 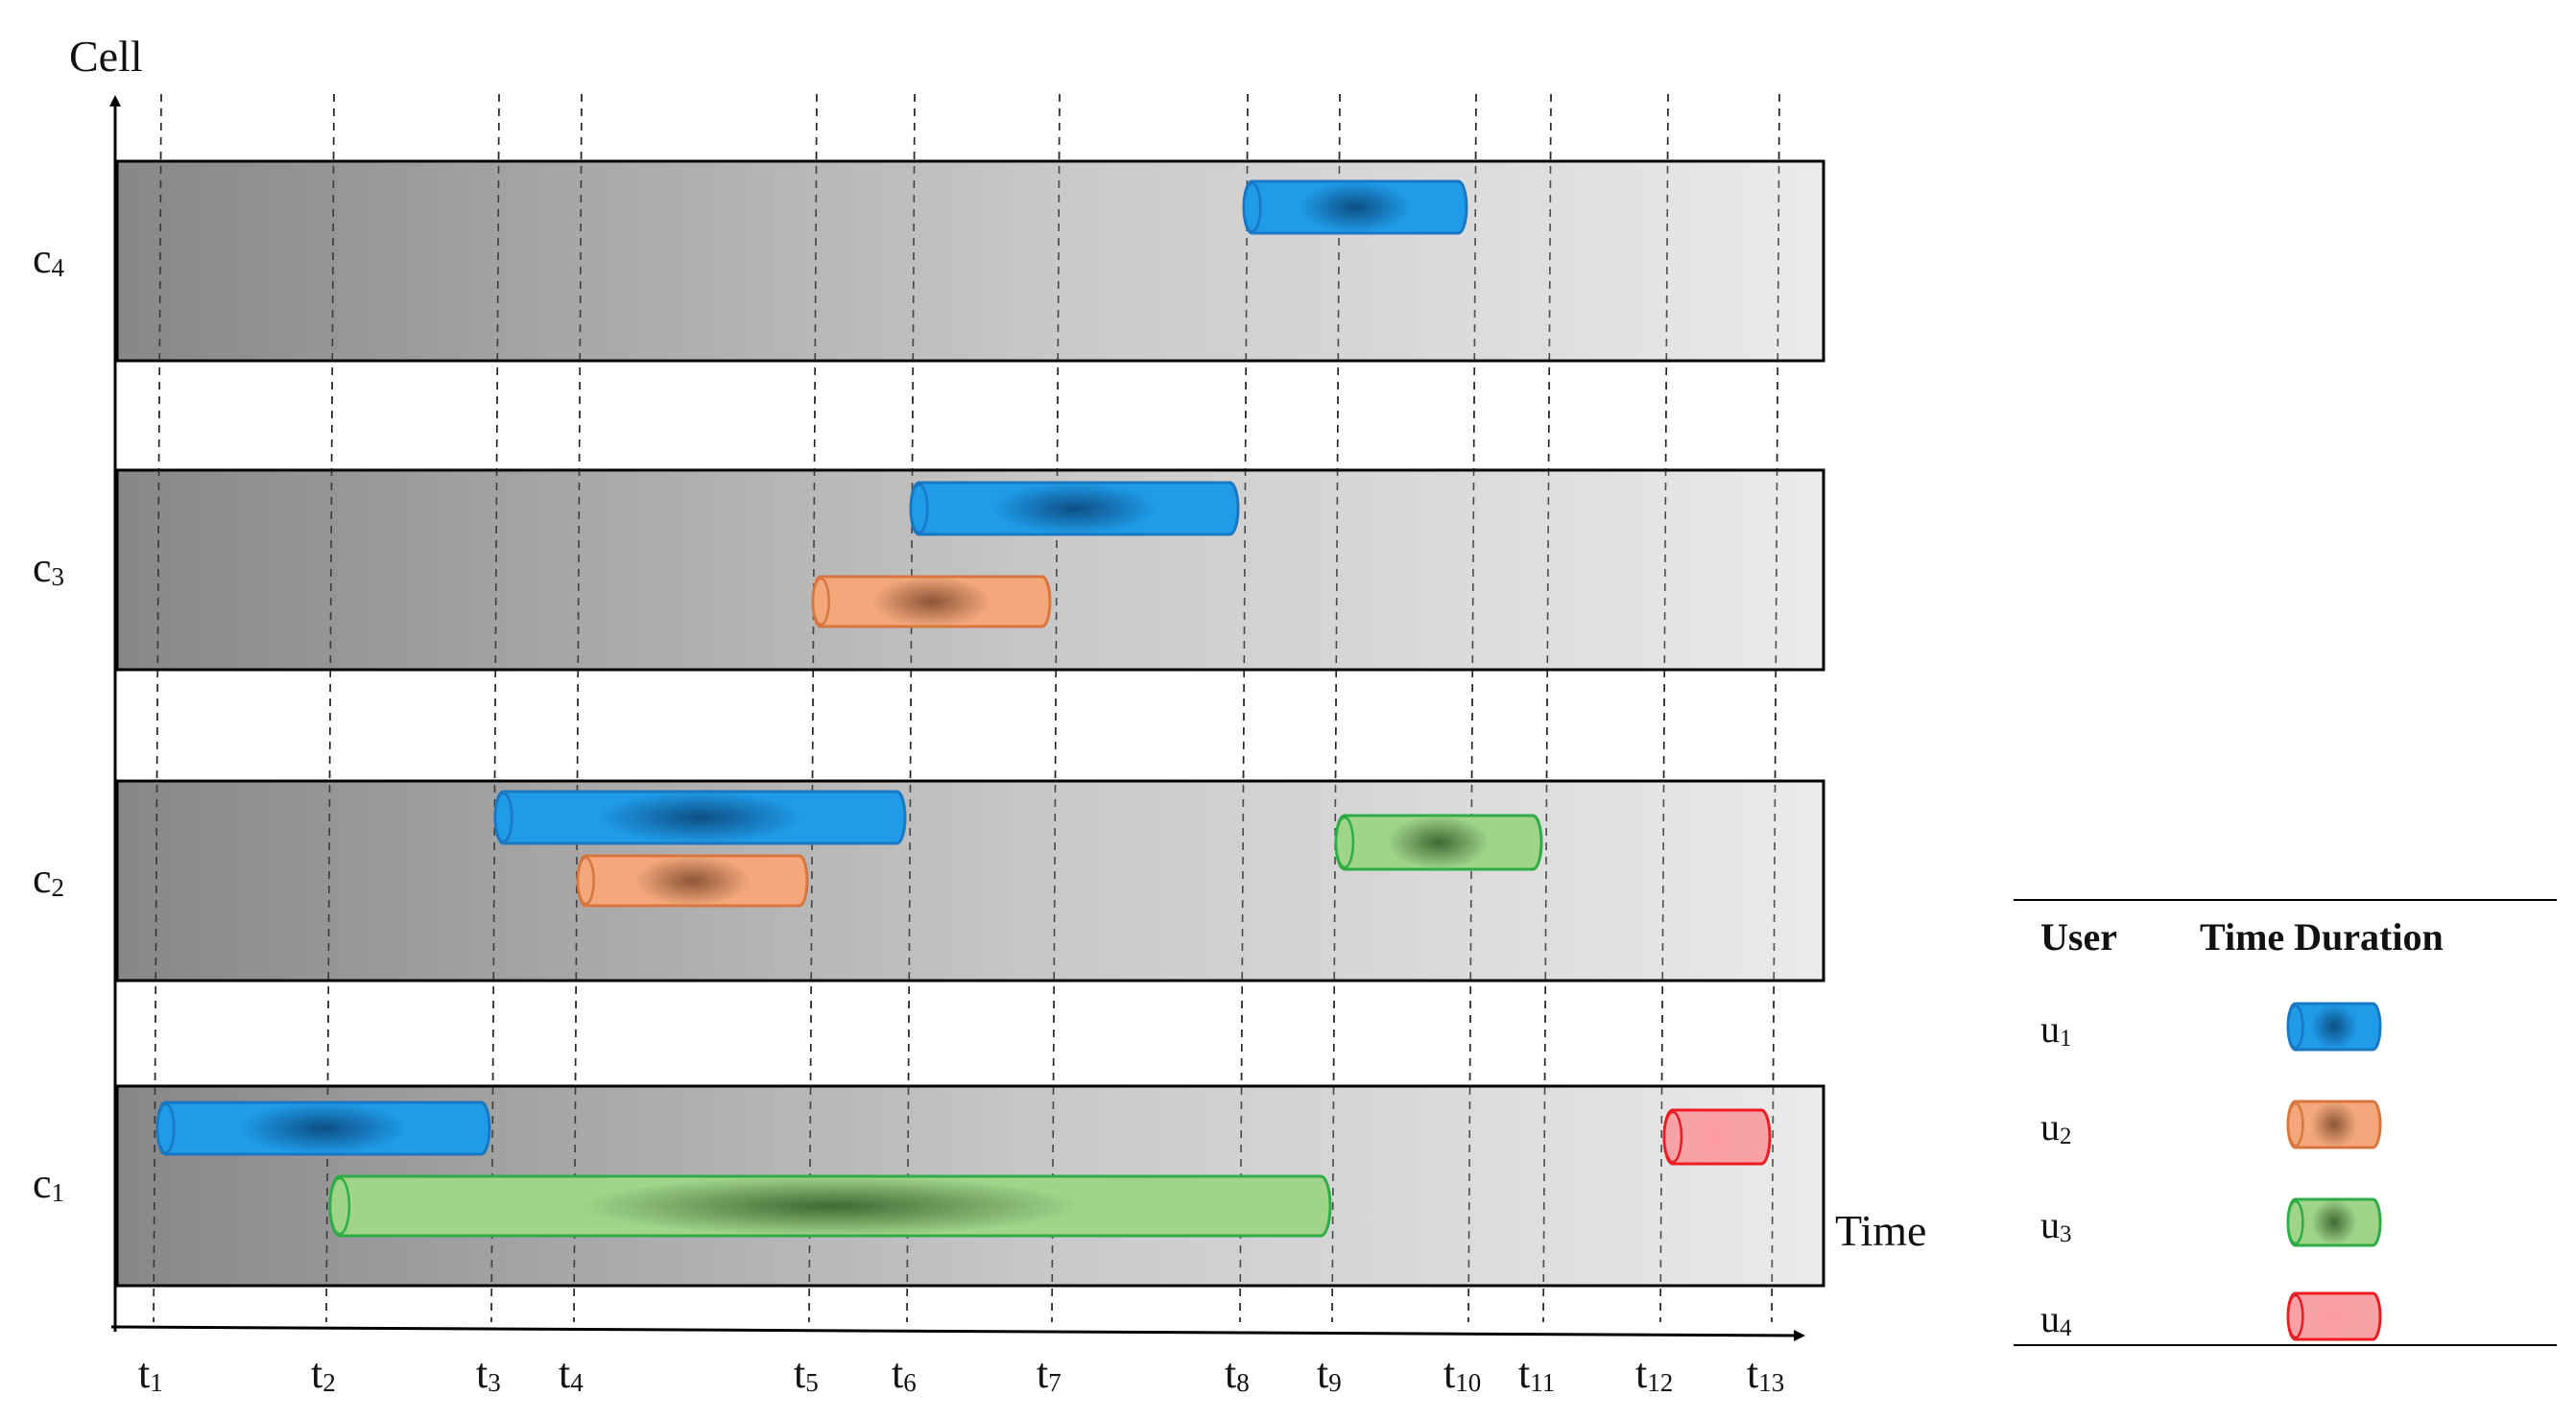 What do you see at coordinates (48, 1183) in the screenshot?
I see `cell-label-c1: c1` at bounding box center [48, 1183].